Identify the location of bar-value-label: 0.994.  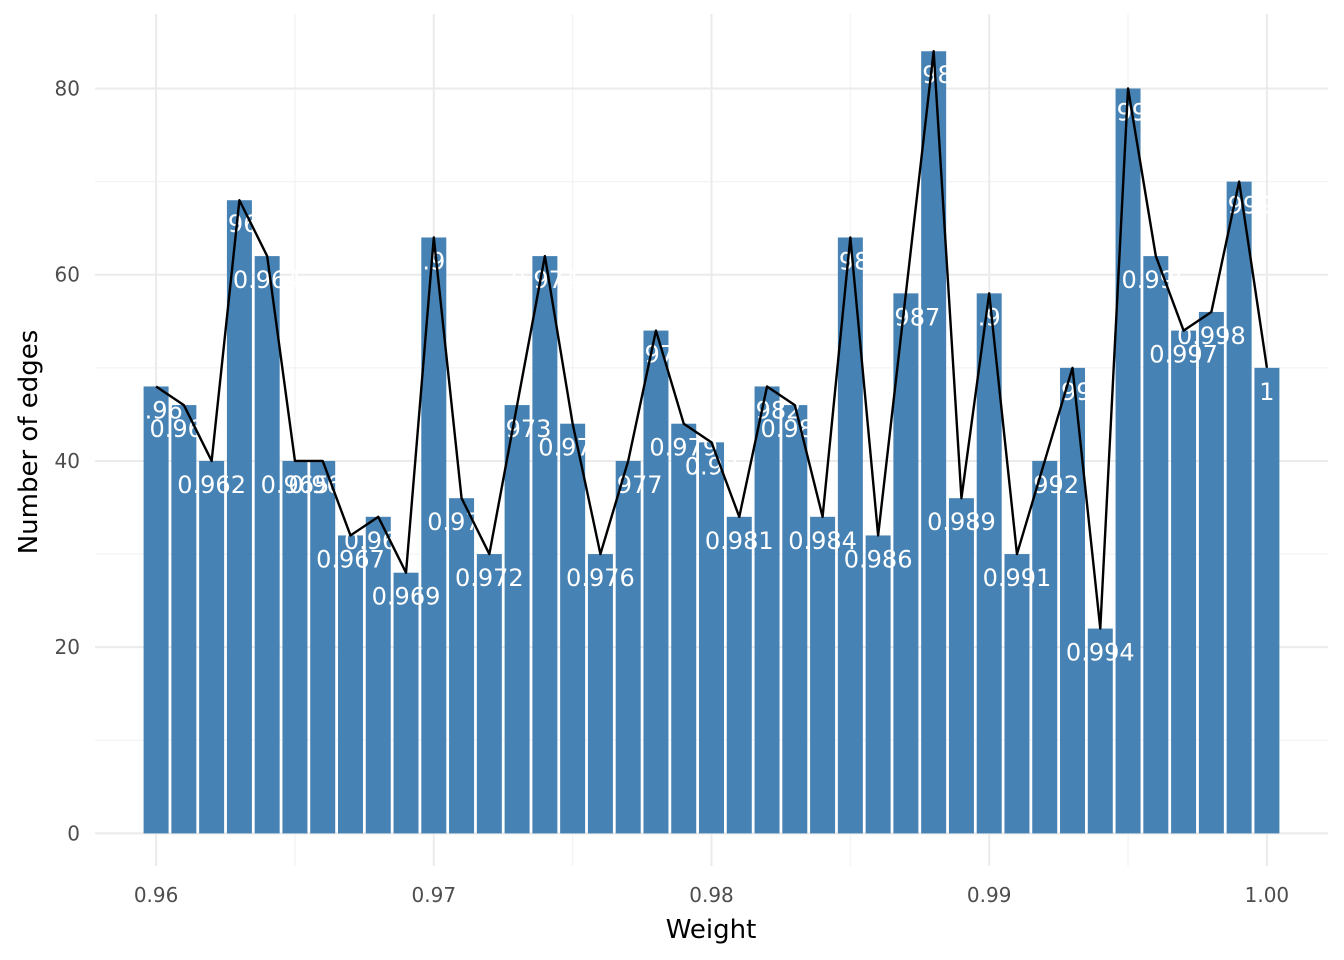
(1100, 653).